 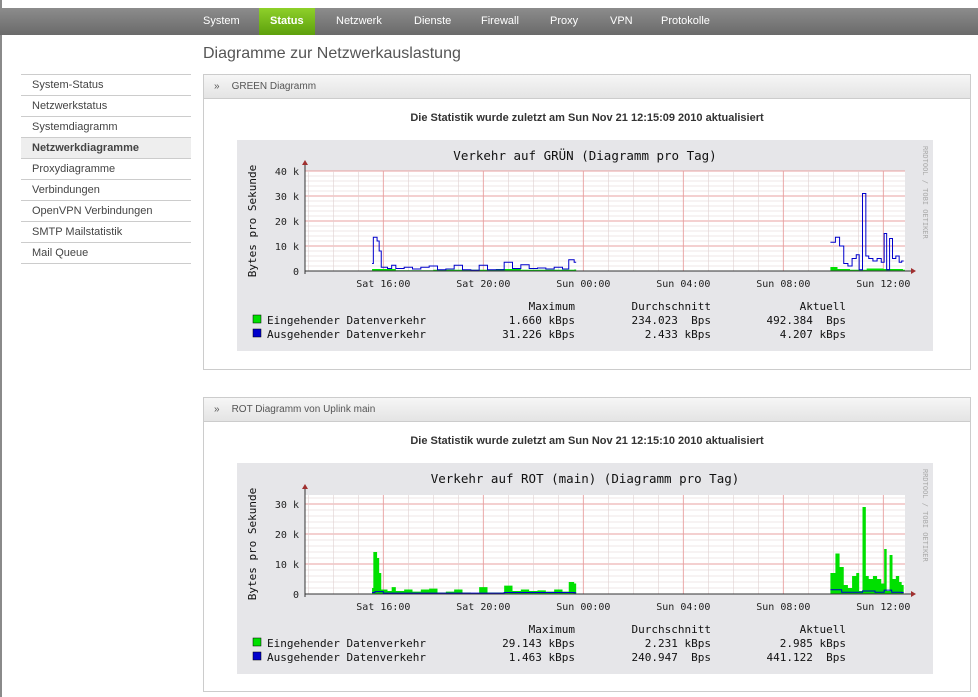 What do you see at coordinates (538, 334) in the screenshot?
I see `legend-stat-value: 31.226 kBps` at bounding box center [538, 334].